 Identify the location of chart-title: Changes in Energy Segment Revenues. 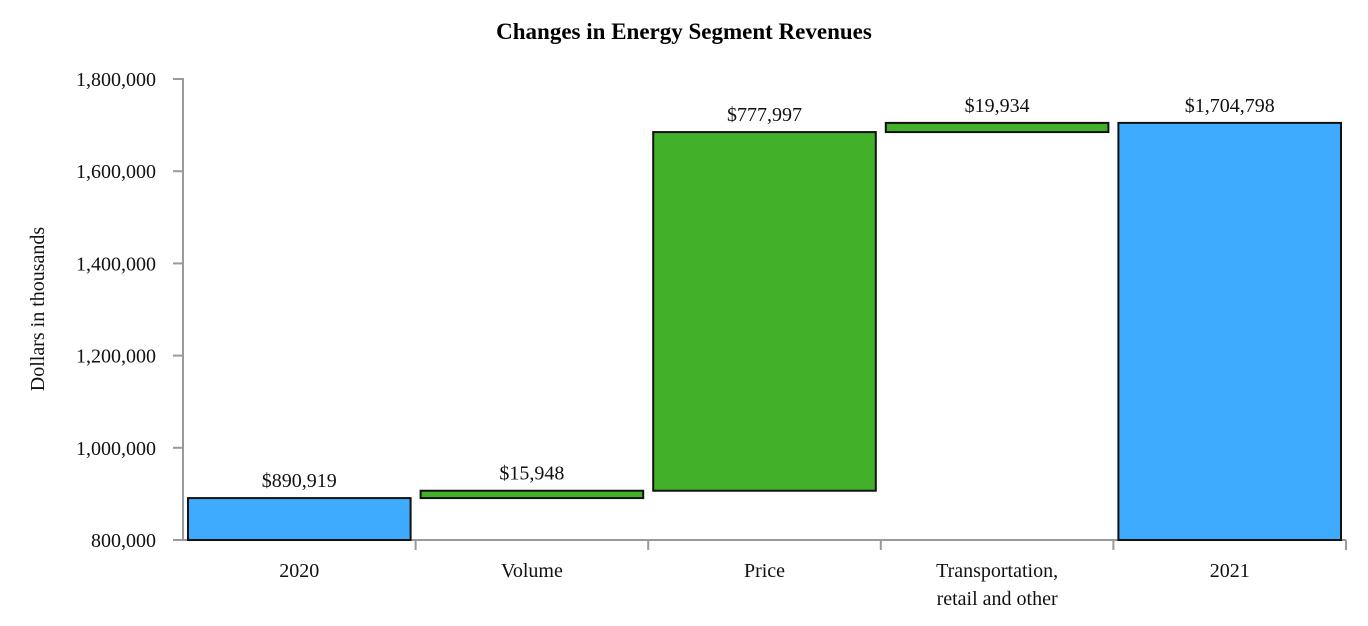
(684, 31).